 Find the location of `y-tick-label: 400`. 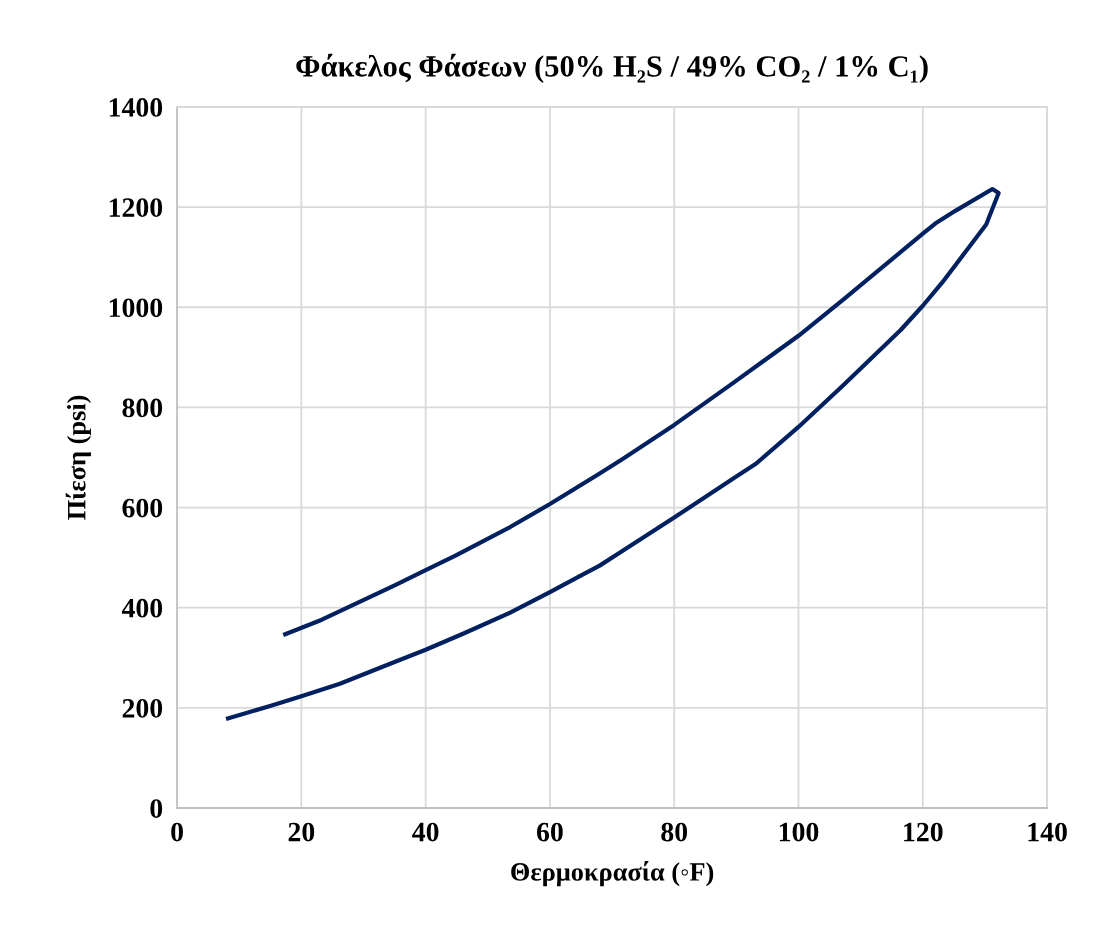

y-tick-label: 400 is located at coordinates (142, 608).